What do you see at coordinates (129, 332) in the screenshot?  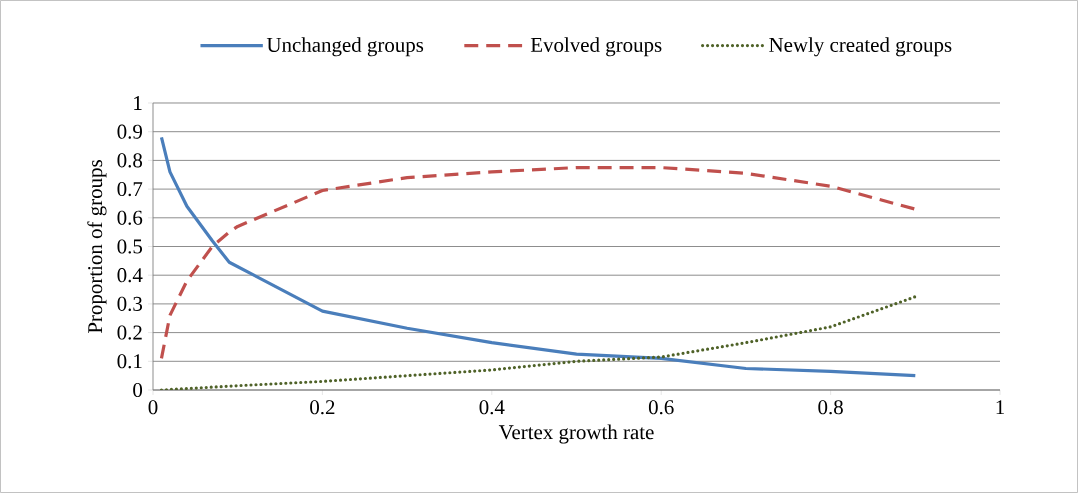 I see `y-tick-label: 0.2` at bounding box center [129, 332].